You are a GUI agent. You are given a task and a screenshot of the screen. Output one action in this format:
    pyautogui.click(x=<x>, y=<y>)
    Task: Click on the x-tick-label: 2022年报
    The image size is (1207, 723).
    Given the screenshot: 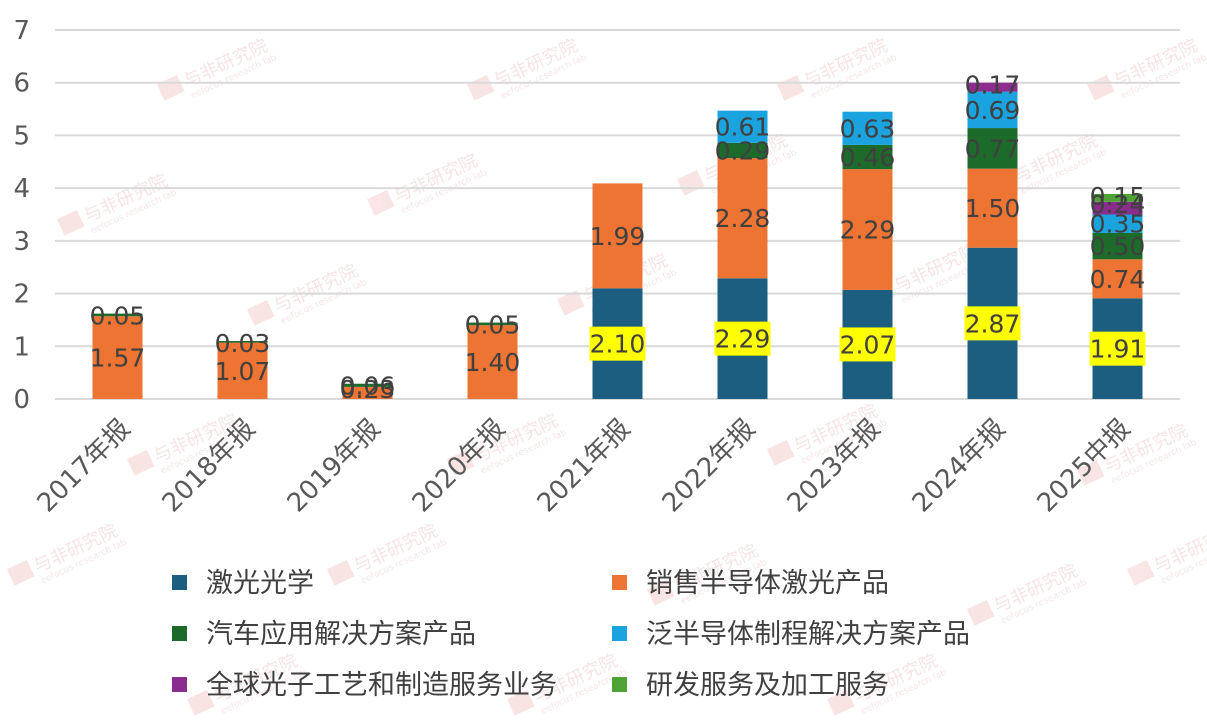 What is the action you would take?
    pyautogui.click(x=709, y=466)
    